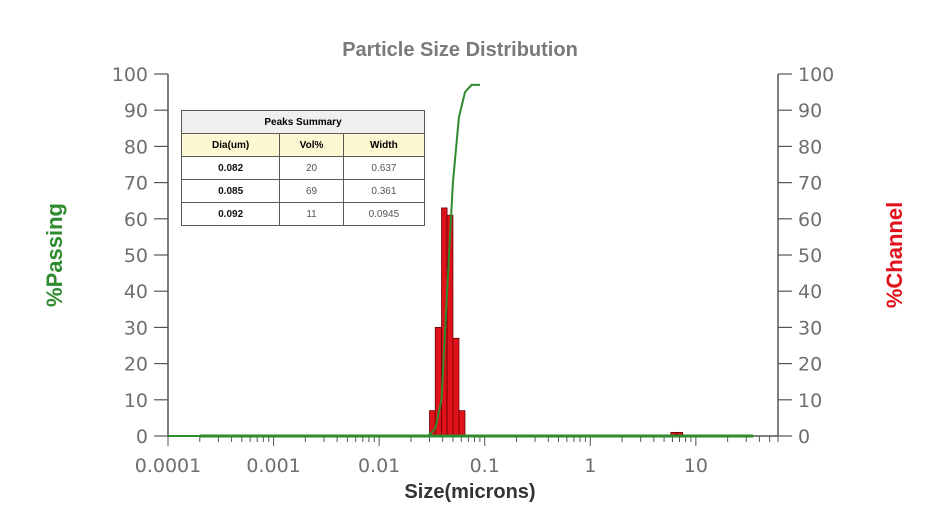 Image resolution: width=934 pixels, height=505 pixels. Describe the element at coordinates (130, 75) in the screenshot. I see `left-y-tick-label: 100` at that location.